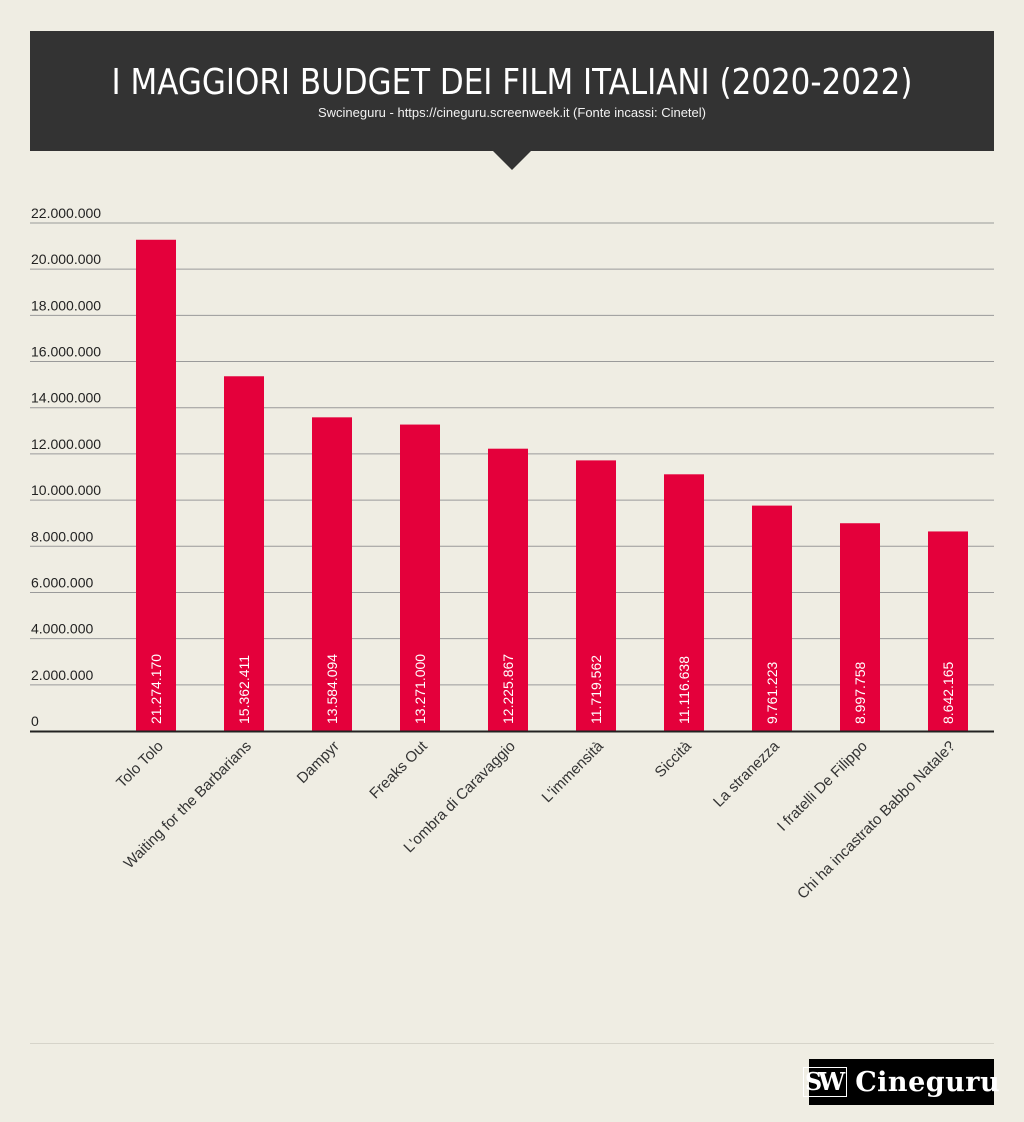  What do you see at coordinates (573, 771) in the screenshot?
I see `x-category-label: L'immensità` at bounding box center [573, 771].